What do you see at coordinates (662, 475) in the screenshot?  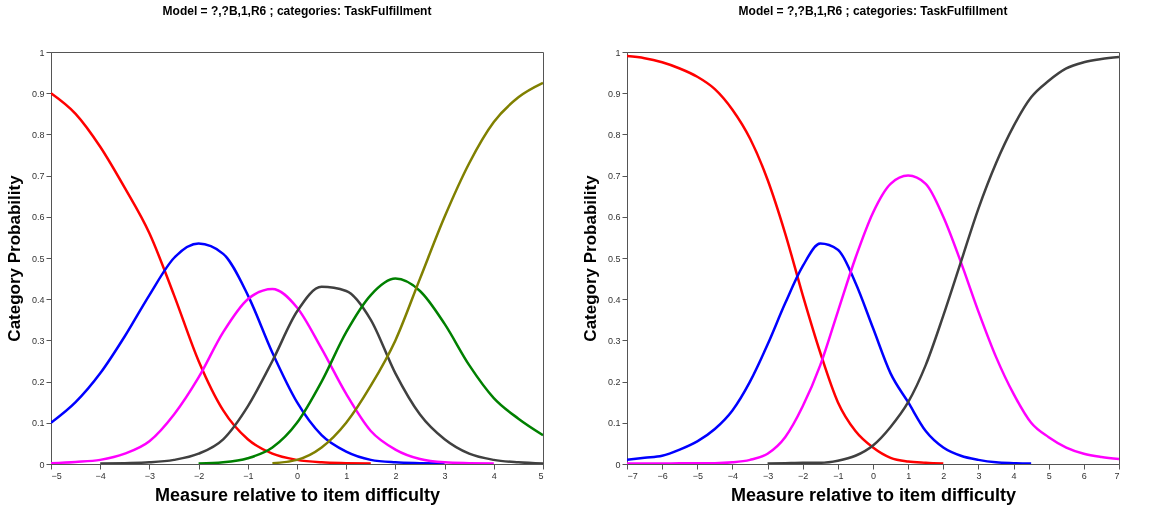 I see `x-tick-label: −6` at bounding box center [662, 475].